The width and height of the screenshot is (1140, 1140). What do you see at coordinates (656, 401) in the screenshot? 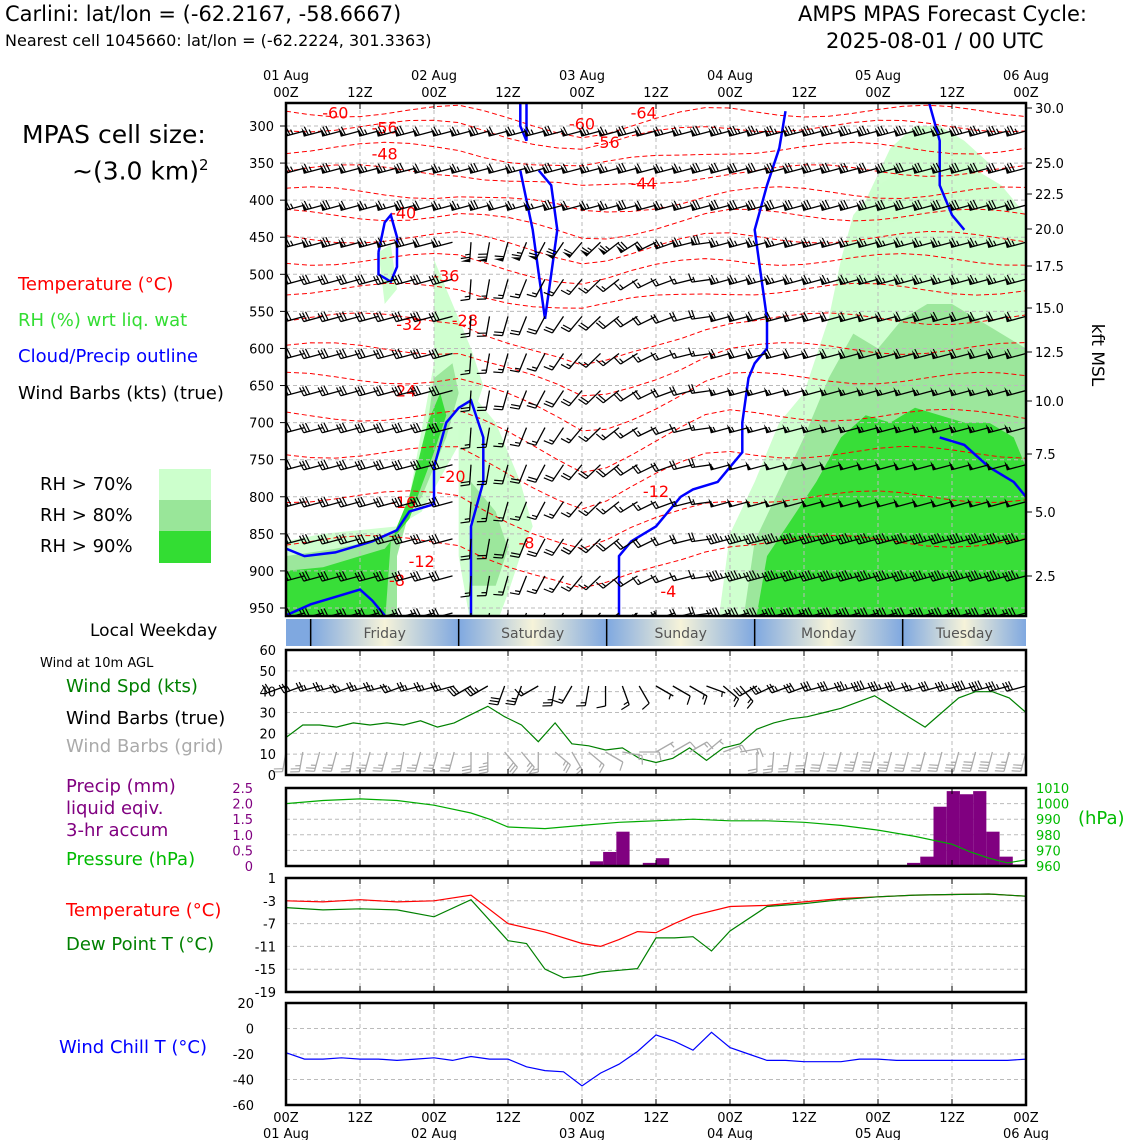
I see `temperature-contour` at bounding box center [656, 401].